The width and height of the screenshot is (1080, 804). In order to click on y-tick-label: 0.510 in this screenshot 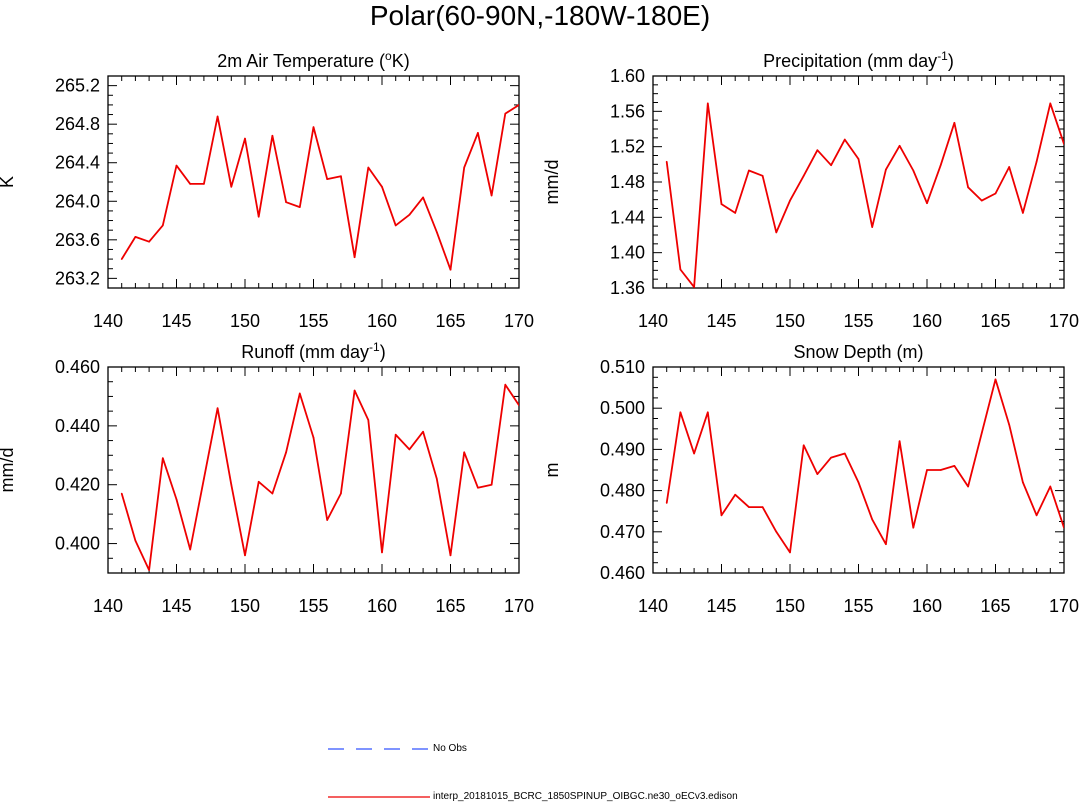, I will do `click(622, 367)`.